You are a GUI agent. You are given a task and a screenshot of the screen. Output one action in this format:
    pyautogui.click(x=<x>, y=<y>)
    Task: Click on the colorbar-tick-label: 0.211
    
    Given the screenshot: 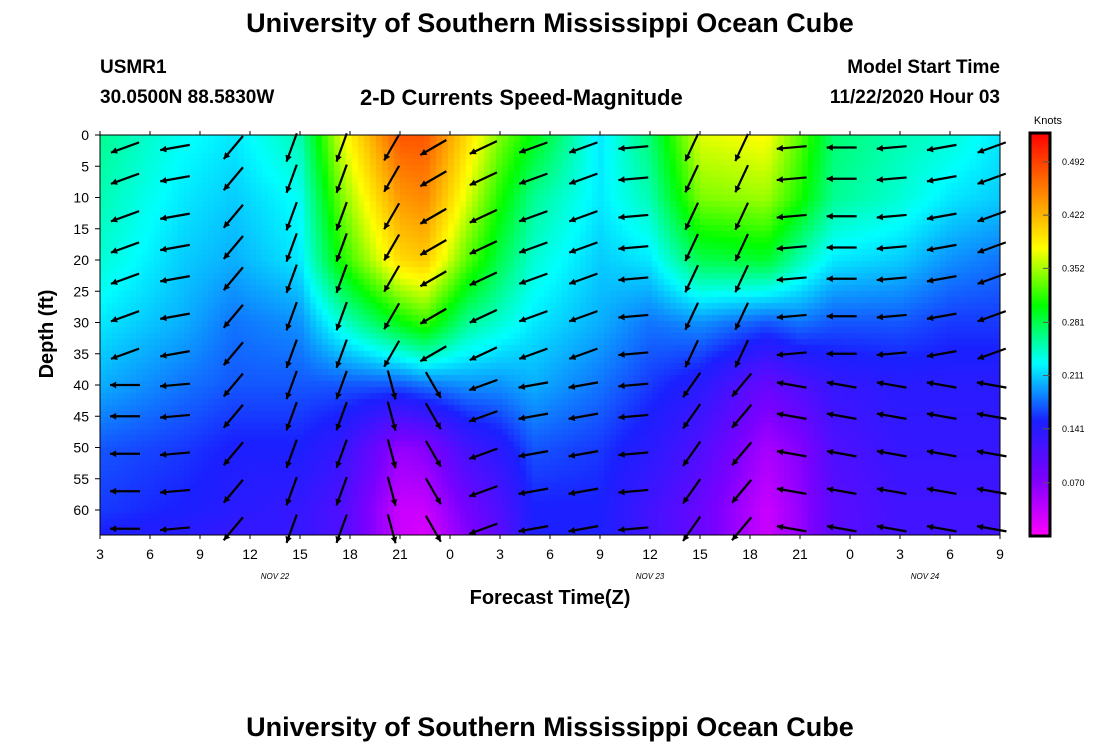 What is the action you would take?
    pyautogui.click(x=1073, y=376)
    